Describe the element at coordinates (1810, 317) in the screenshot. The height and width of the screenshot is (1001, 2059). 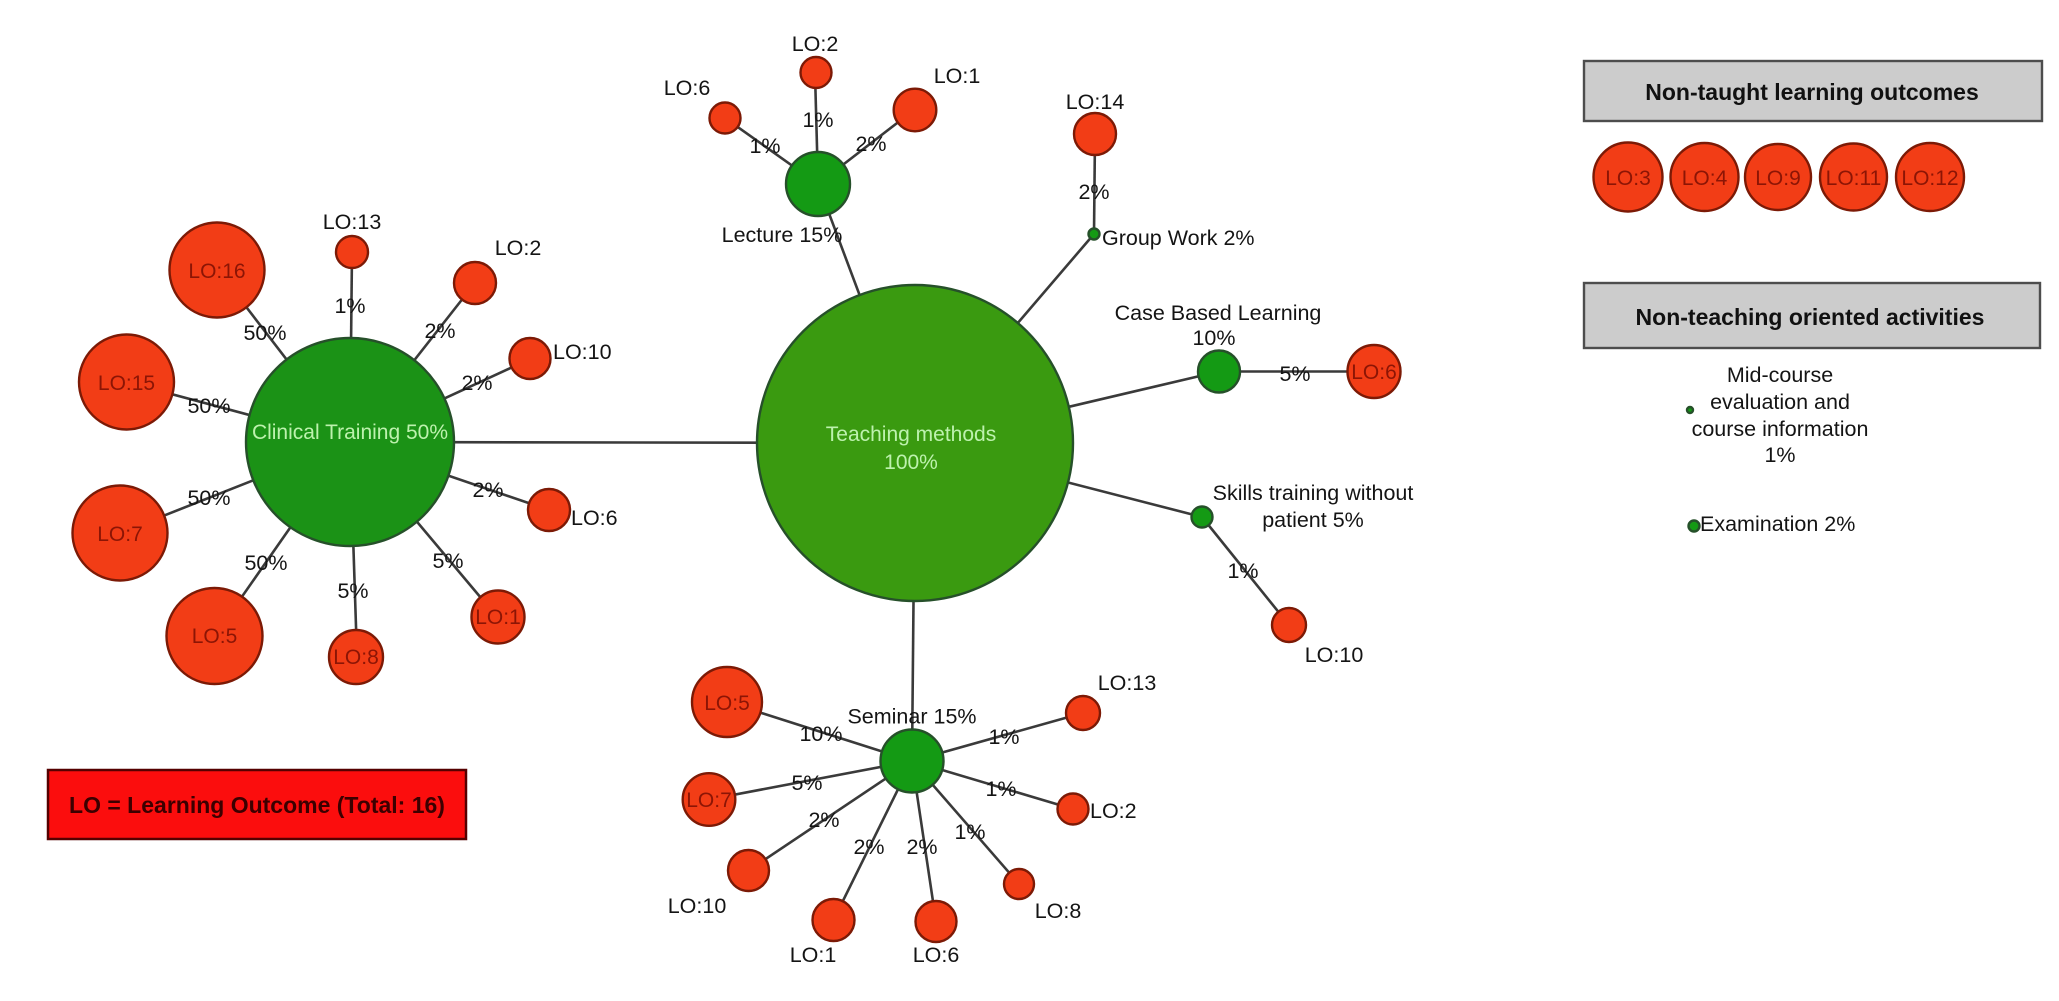
I see `svg-text:Non-teaching oriented activiti: Non-teaching oriented activities` at that location.